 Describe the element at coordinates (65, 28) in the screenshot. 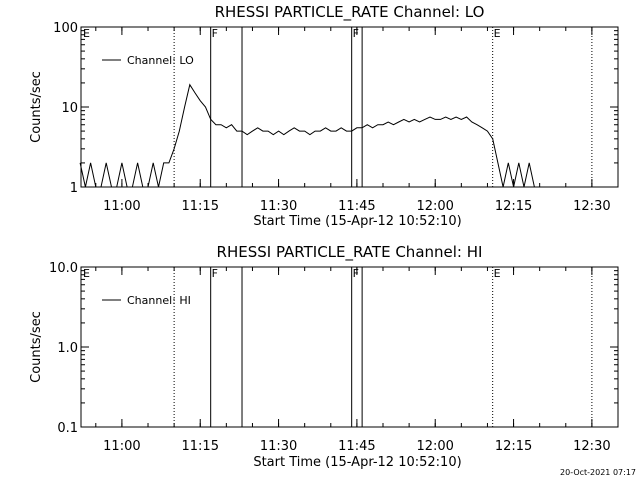

I see `y-tick-label: 100` at that location.